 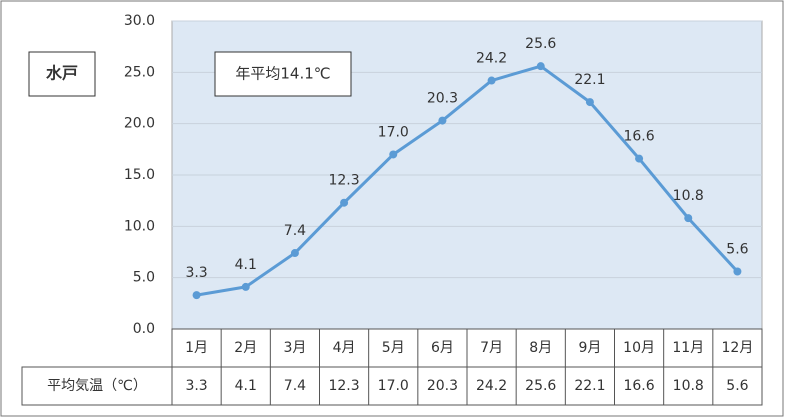 What do you see at coordinates (144, 329) in the screenshot?
I see `y-tick-label: 0.0` at bounding box center [144, 329].